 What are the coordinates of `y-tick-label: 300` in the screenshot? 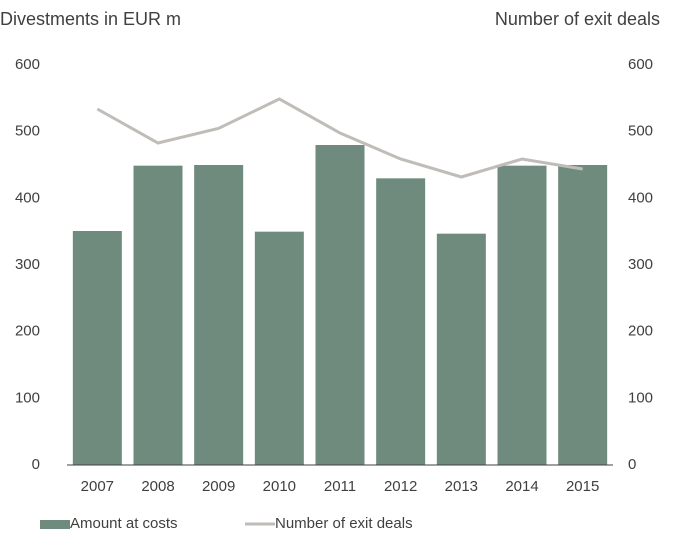 It's located at (27, 264).